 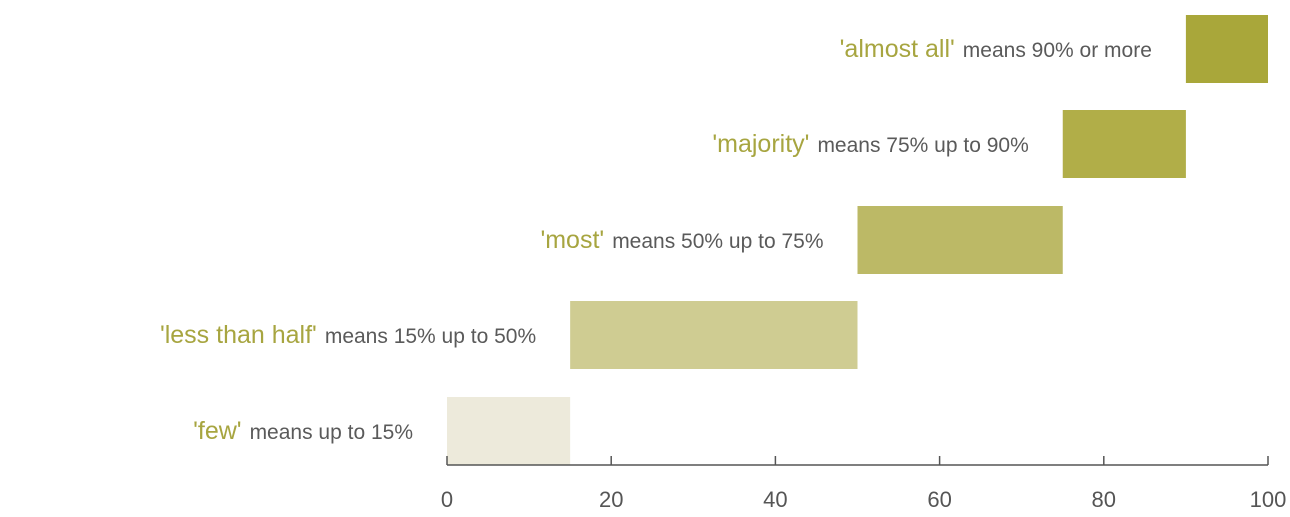 What do you see at coordinates (1104, 499) in the screenshot?
I see `x-tick-label-4: 80` at bounding box center [1104, 499].